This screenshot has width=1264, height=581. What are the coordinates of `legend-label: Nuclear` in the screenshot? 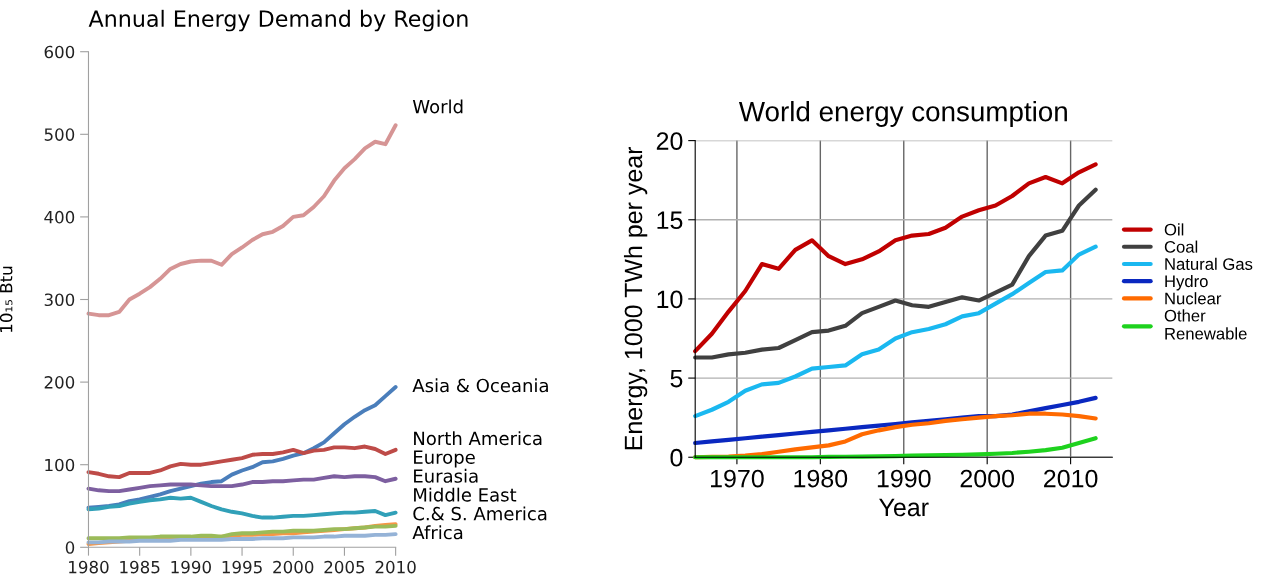 It's located at (1193, 298).